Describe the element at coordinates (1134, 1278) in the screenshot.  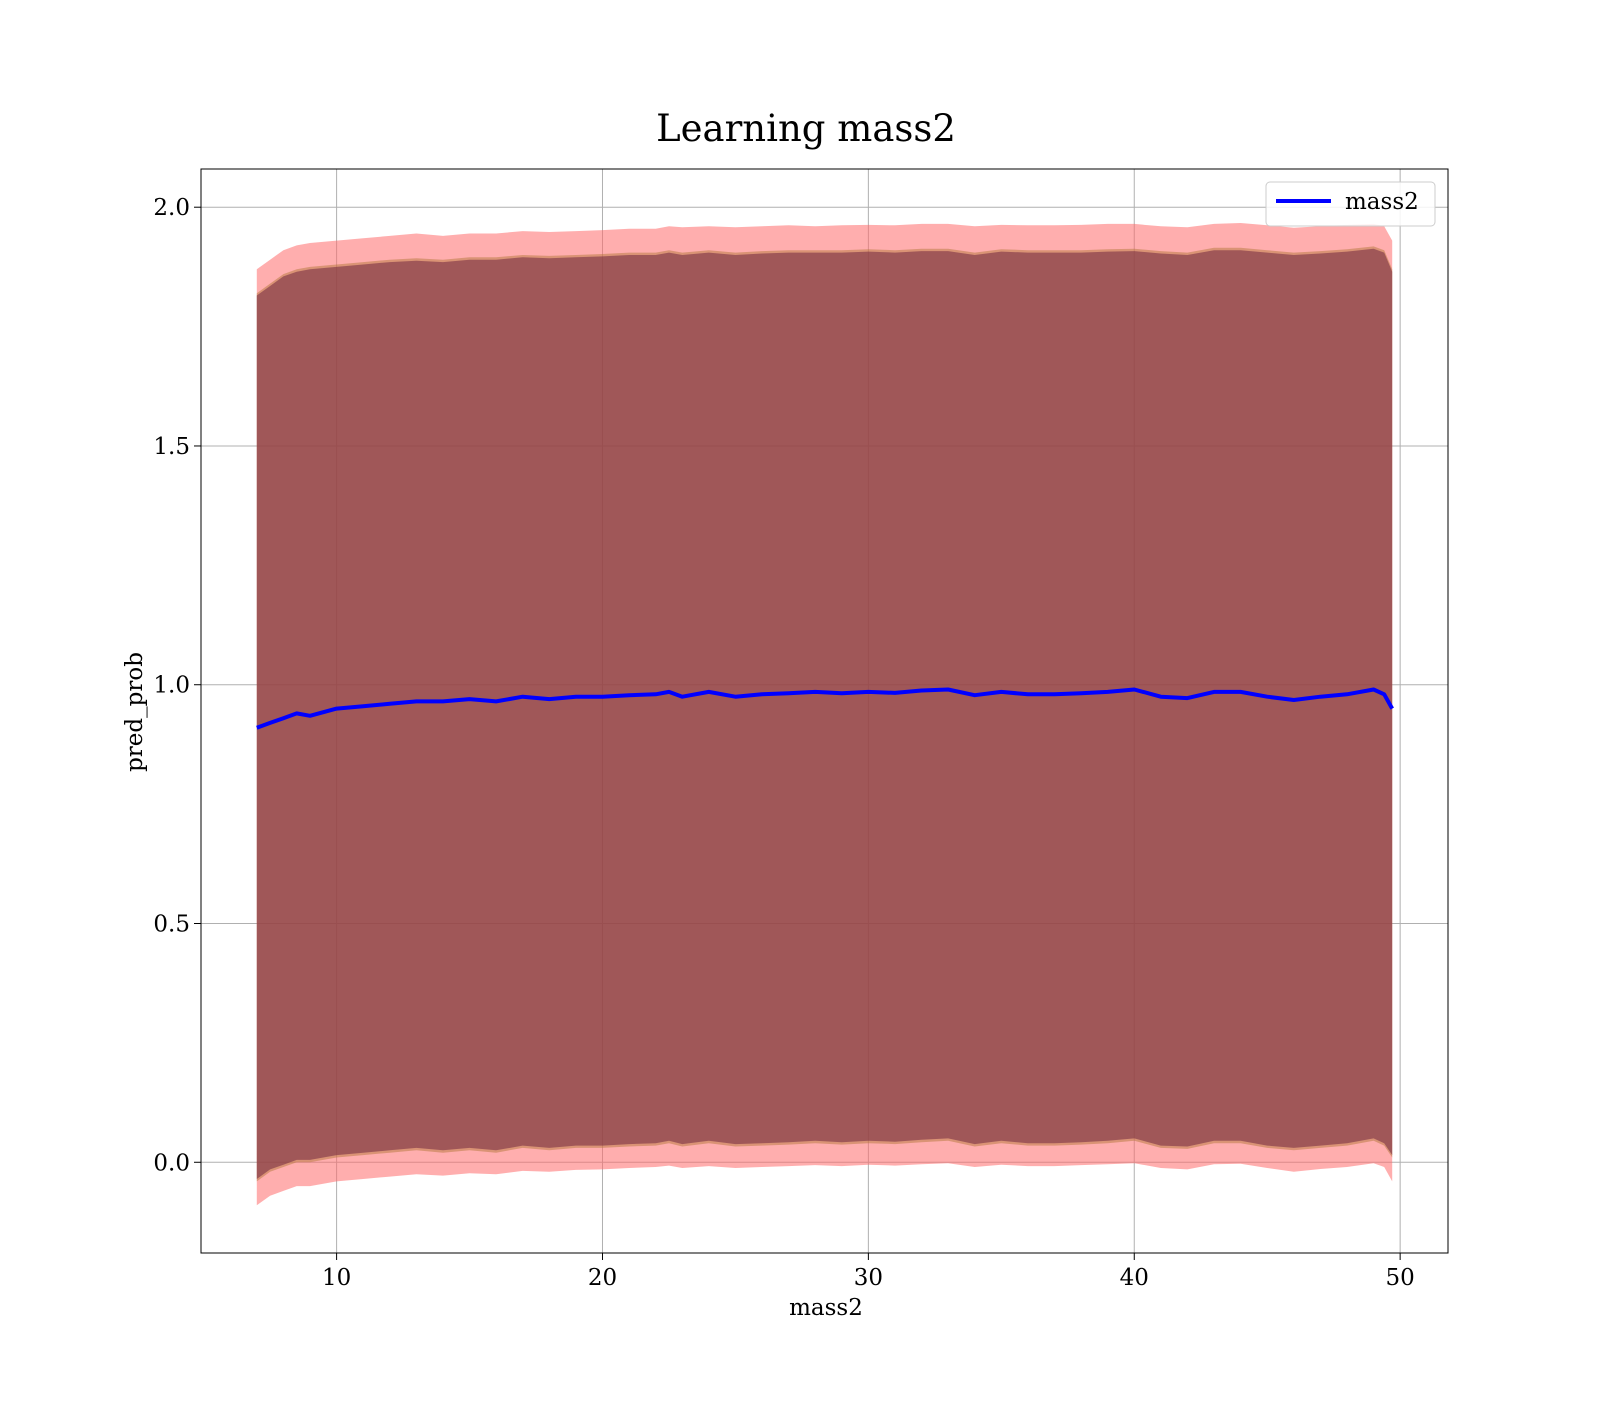
I see `x-tick-label: 40` at that location.